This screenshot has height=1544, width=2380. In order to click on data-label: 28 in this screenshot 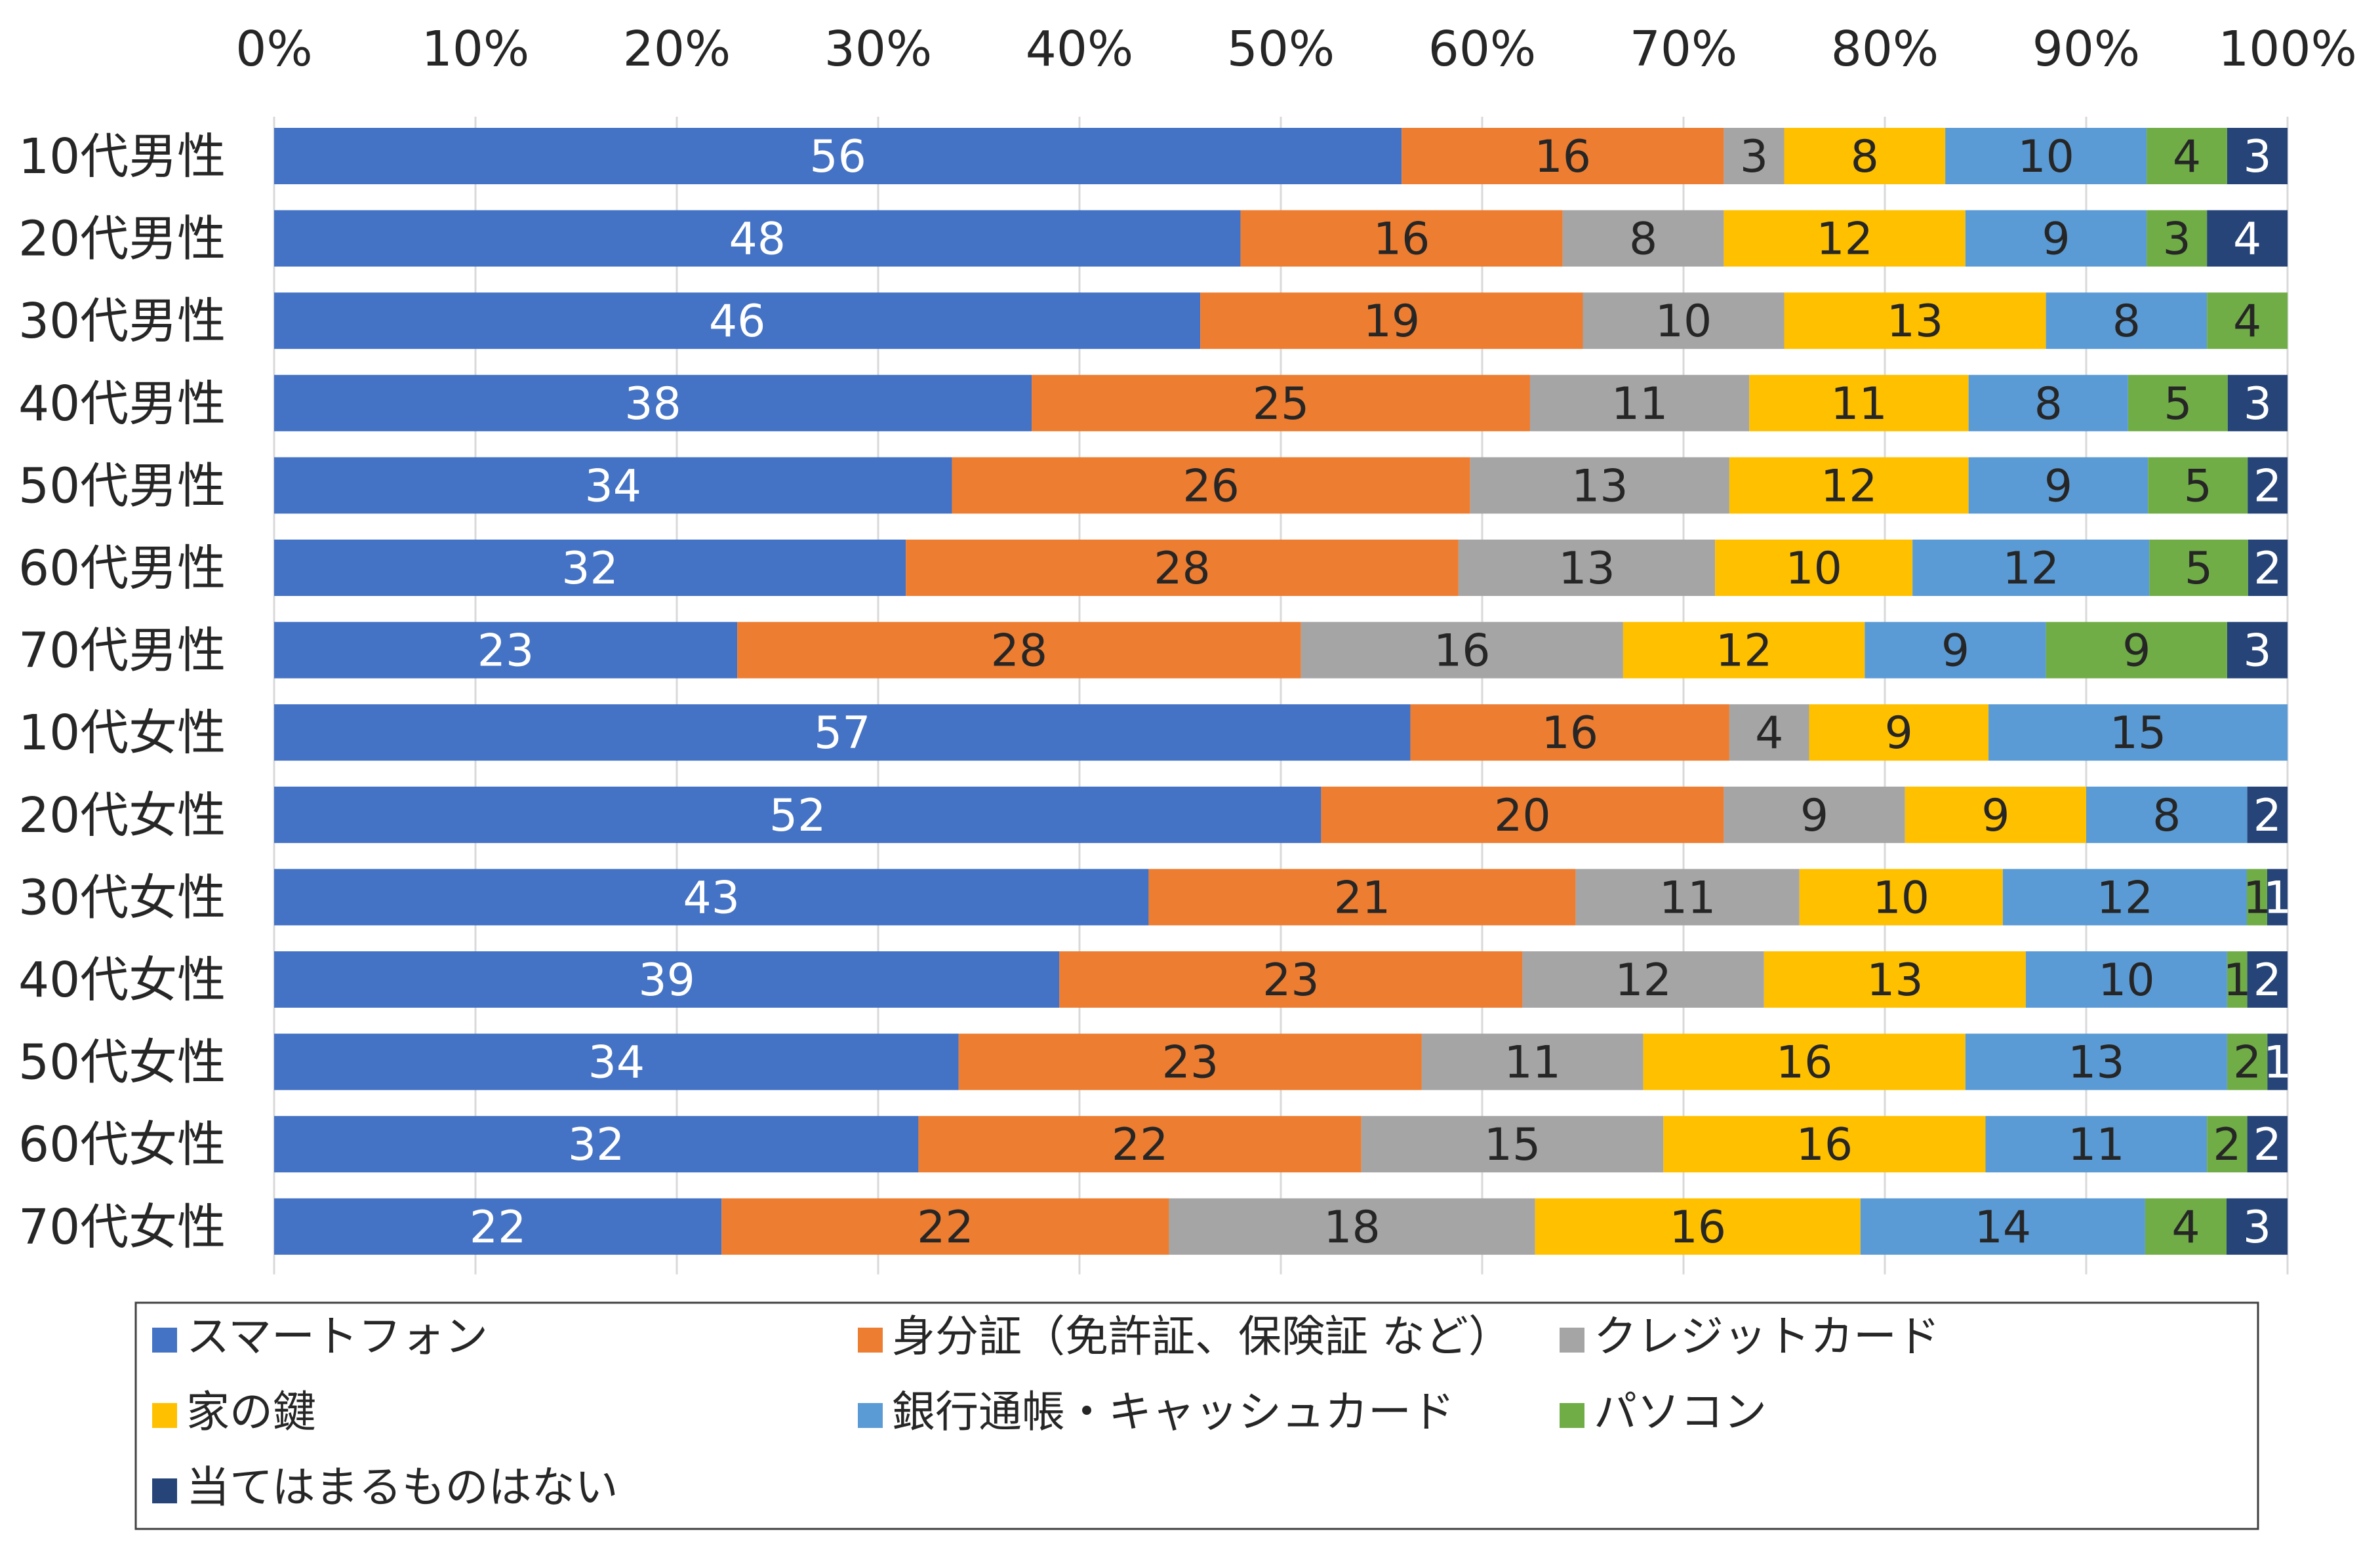, I will do `click(1182, 569)`.